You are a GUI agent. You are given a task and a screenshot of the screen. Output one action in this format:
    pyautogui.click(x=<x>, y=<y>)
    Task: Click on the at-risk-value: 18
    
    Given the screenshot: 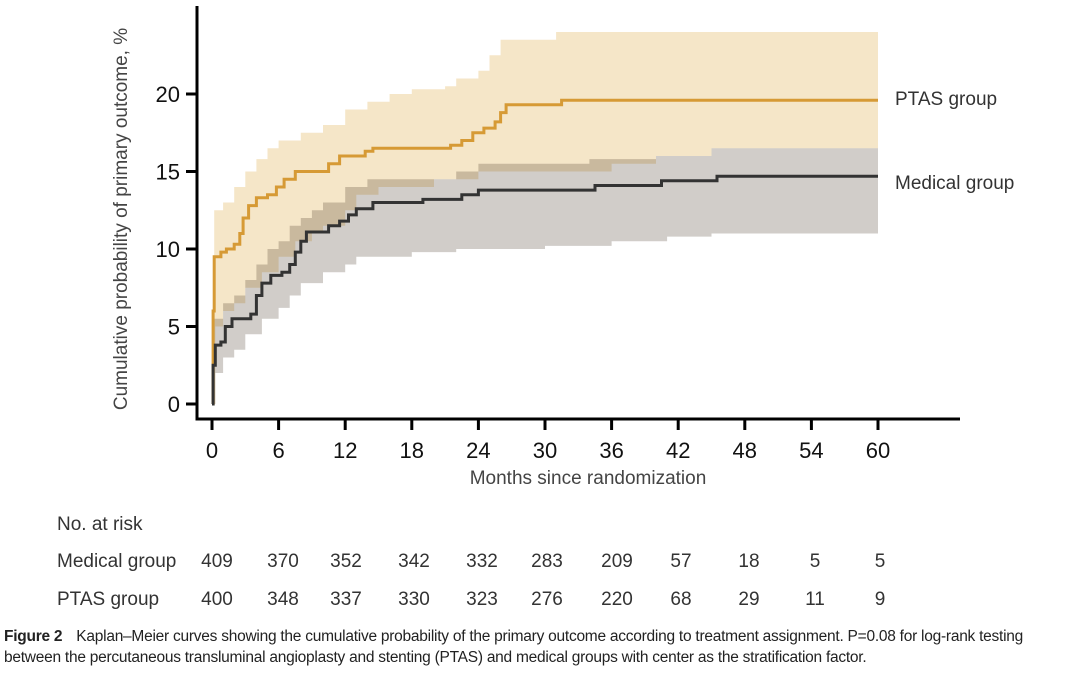 What is the action you would take?
    pyautogui.click(x=749, y=561)
    